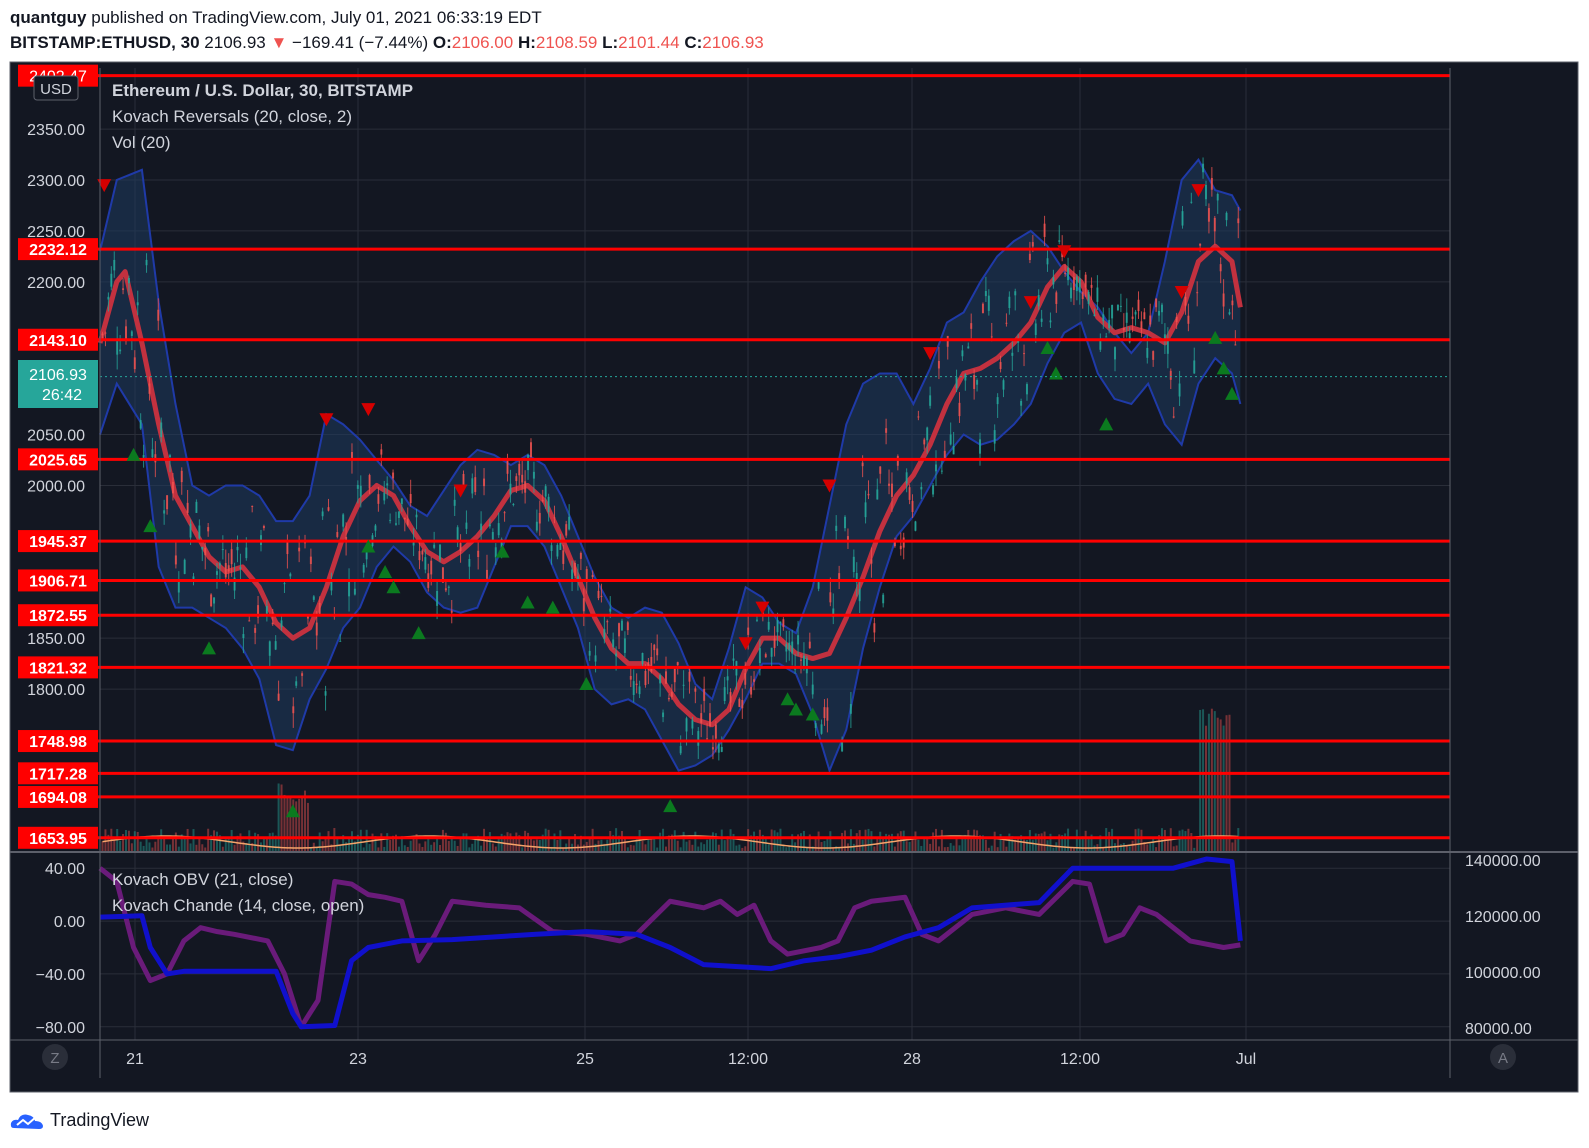 The height and width of the screenshot is (1148, 1589). What do you see at coordinates (1080, 1059) in the screenshot?
I see `time-tick-5: 12:00` at bounding box center [1080, 1059].